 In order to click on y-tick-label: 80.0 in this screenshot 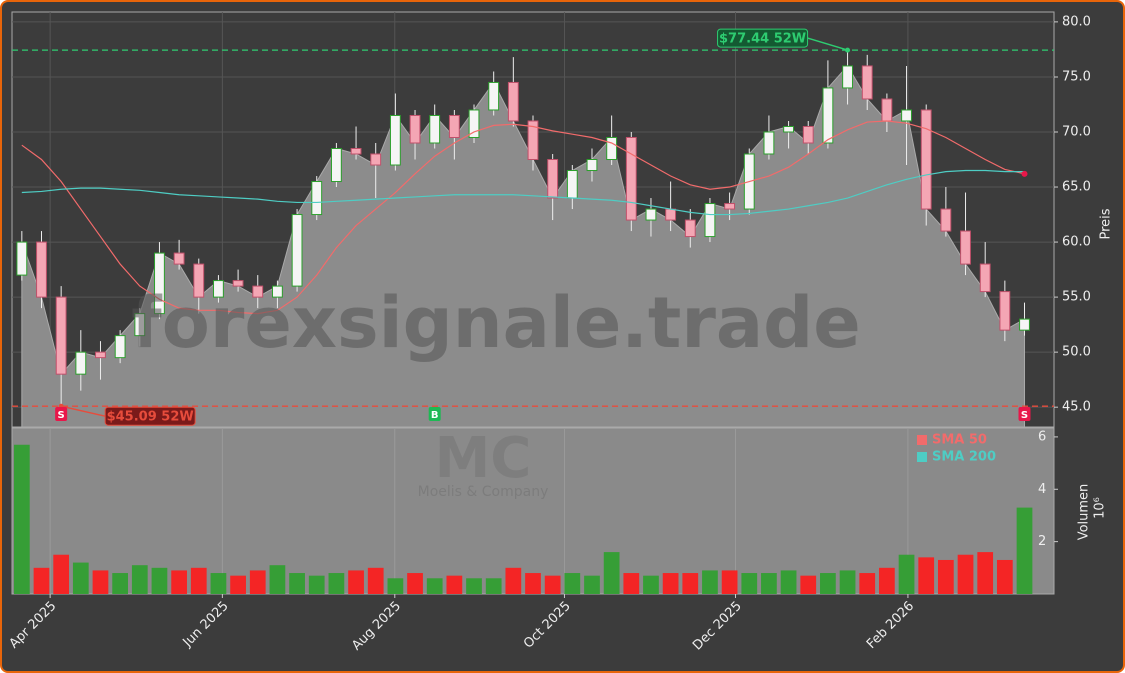, I will do `click(1076, 21)`.